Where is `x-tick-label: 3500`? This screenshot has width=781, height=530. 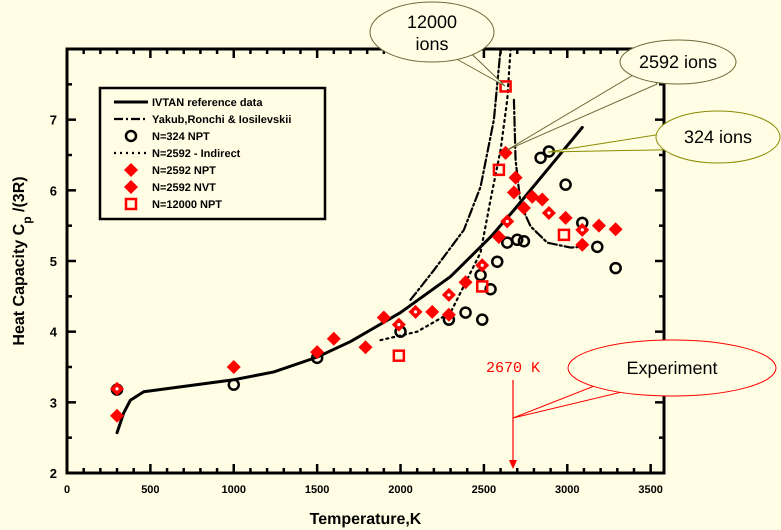
x-tick-label: 3500 is located at coordinates (650, 490).